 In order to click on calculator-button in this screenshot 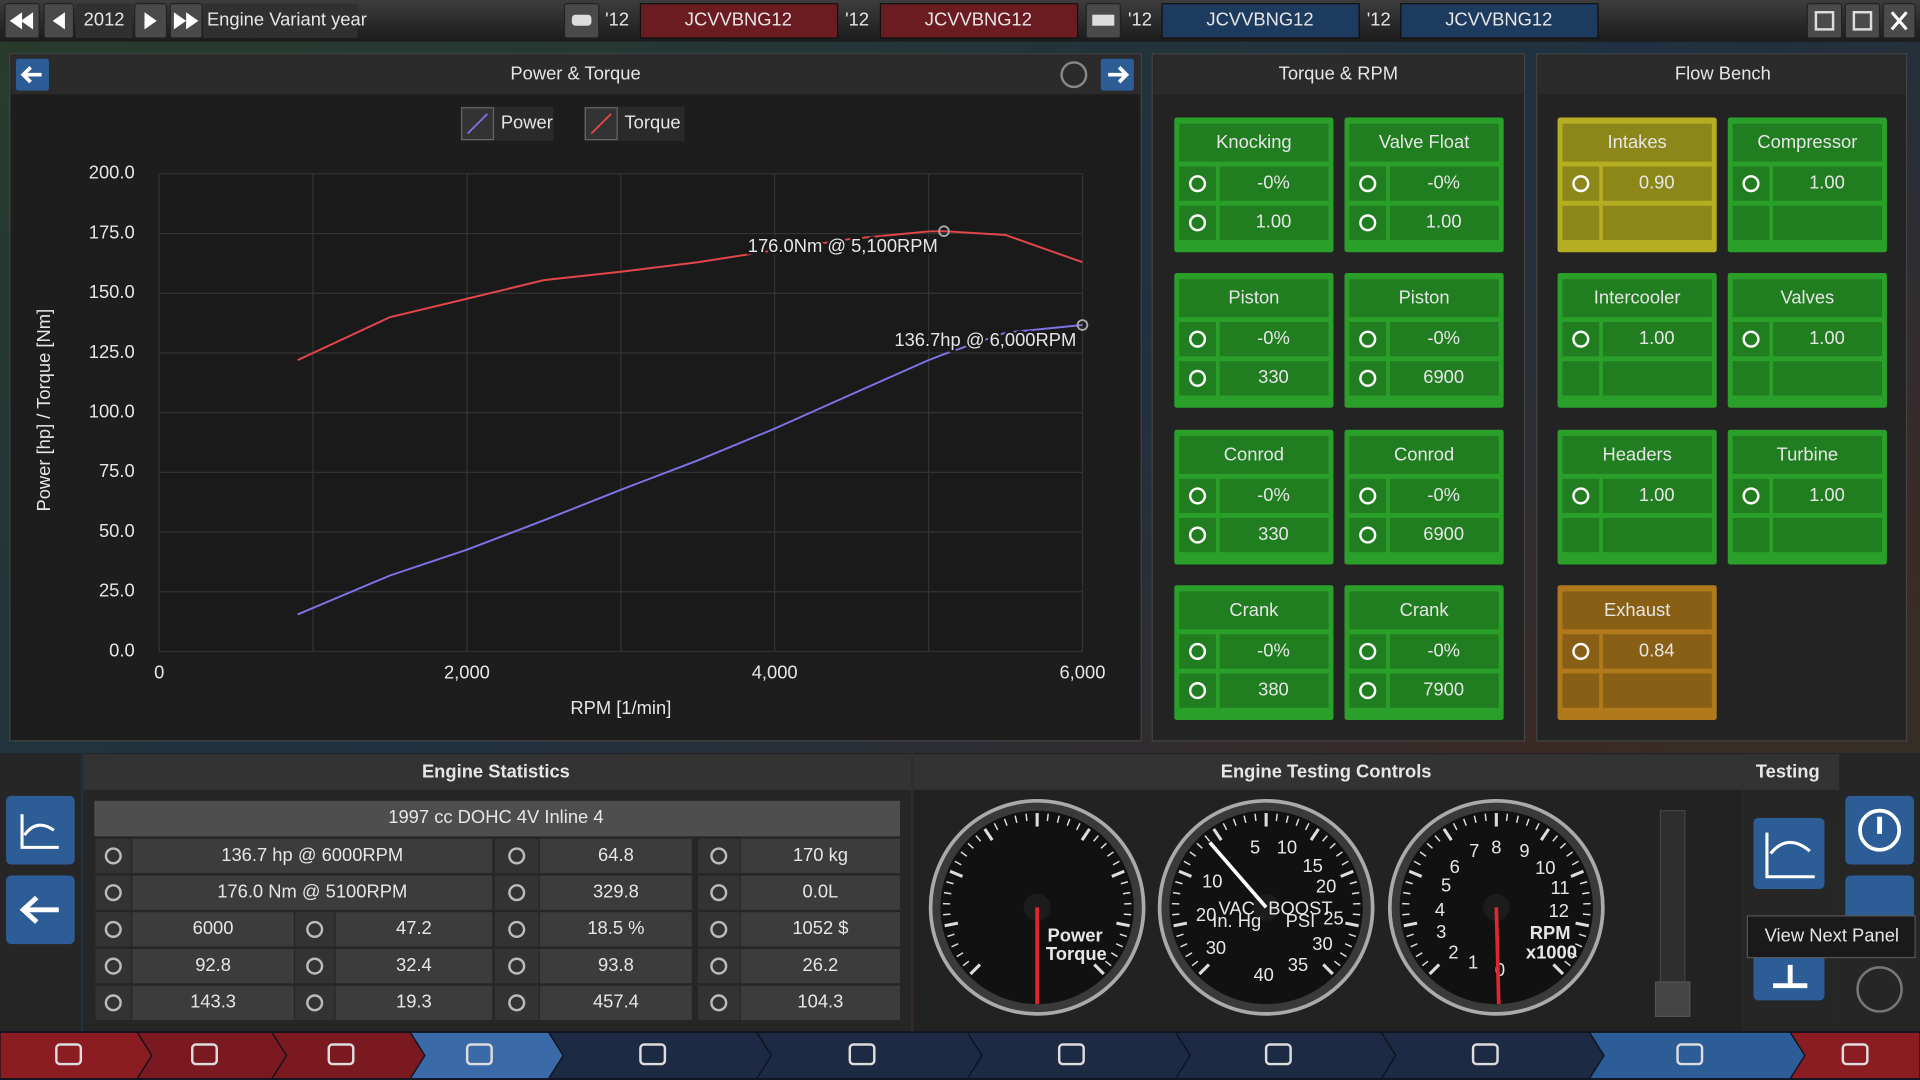, I will do `click(1862, 21)`.